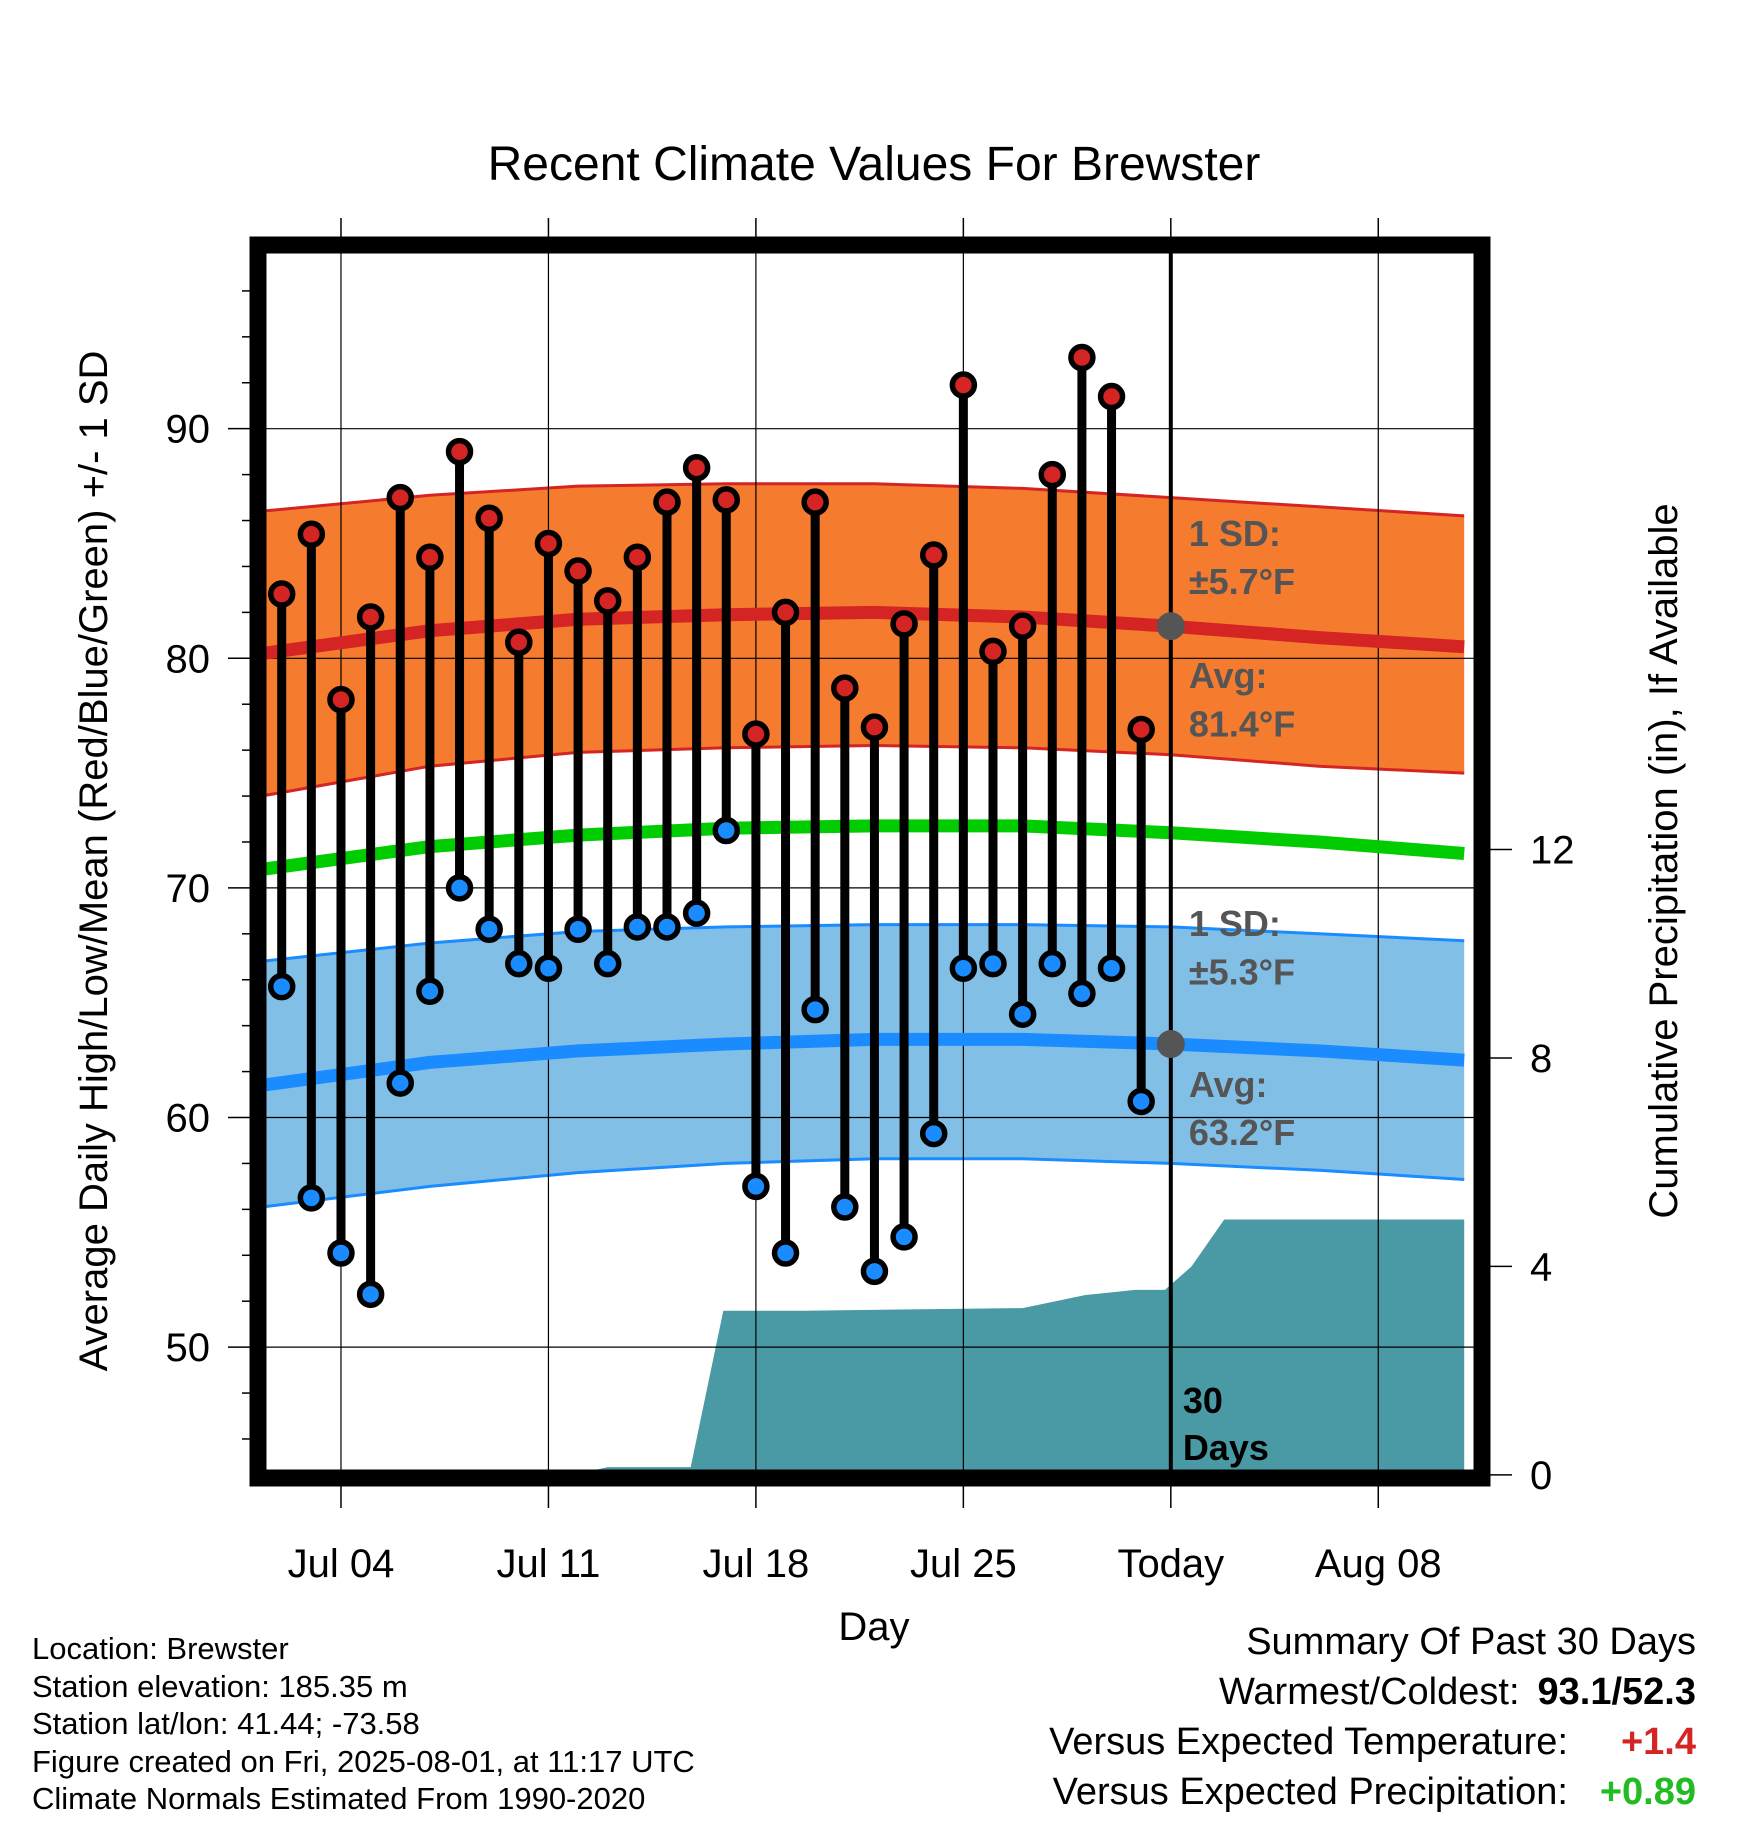  Describe the element at coordinates (1226, 1447) in the screenshot. I see `today-days-word: Days` at that location.